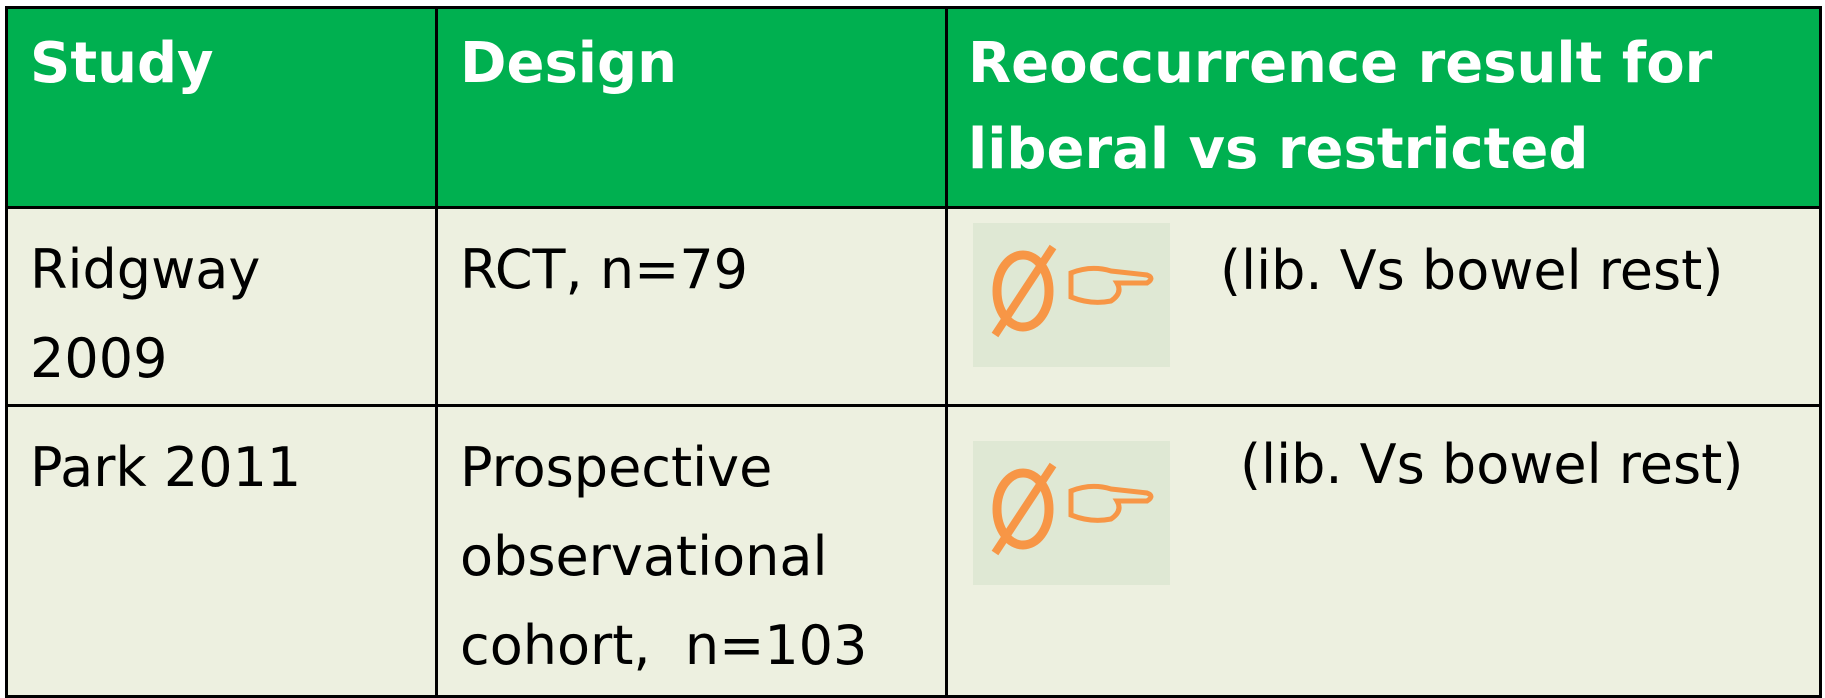  I want to click on design-cell: RCT, n=79, so click(691, 306).